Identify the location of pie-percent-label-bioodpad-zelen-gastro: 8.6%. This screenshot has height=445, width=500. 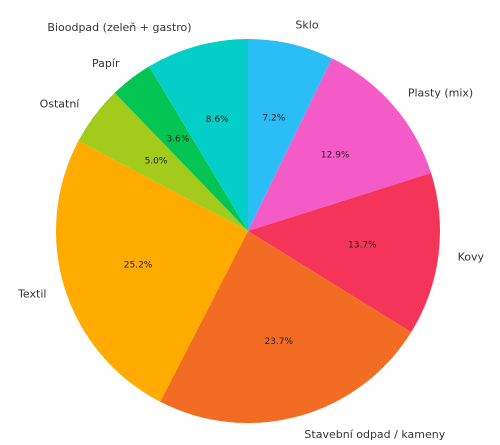
(217, 120).